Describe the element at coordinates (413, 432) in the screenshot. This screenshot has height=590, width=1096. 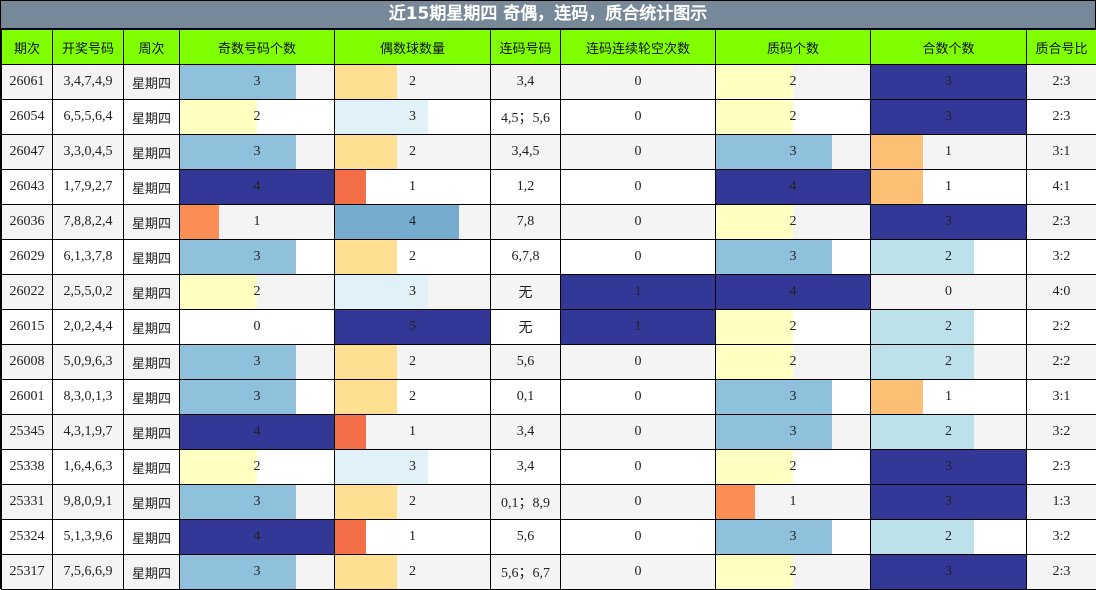
I see `even-count-cell: 1` at that location.